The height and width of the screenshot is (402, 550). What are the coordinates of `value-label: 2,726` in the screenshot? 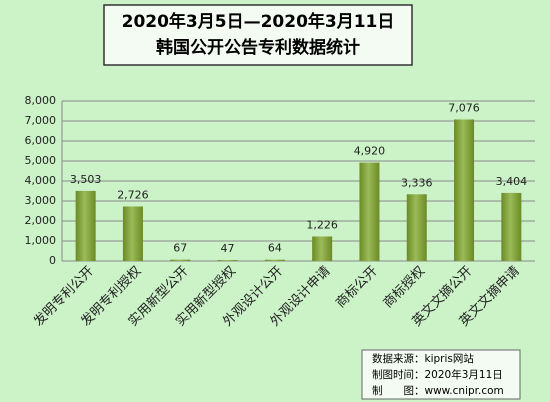 It's located at (133, 194).